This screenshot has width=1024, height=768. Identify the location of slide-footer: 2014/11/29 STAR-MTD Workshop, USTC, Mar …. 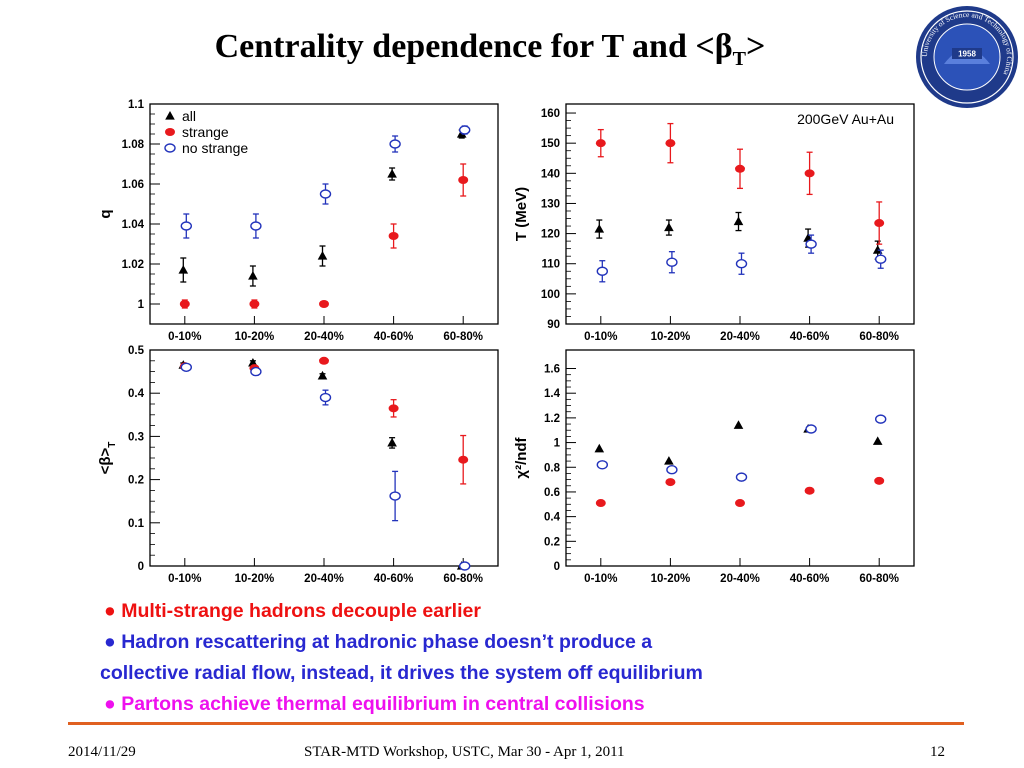
(512, 754).